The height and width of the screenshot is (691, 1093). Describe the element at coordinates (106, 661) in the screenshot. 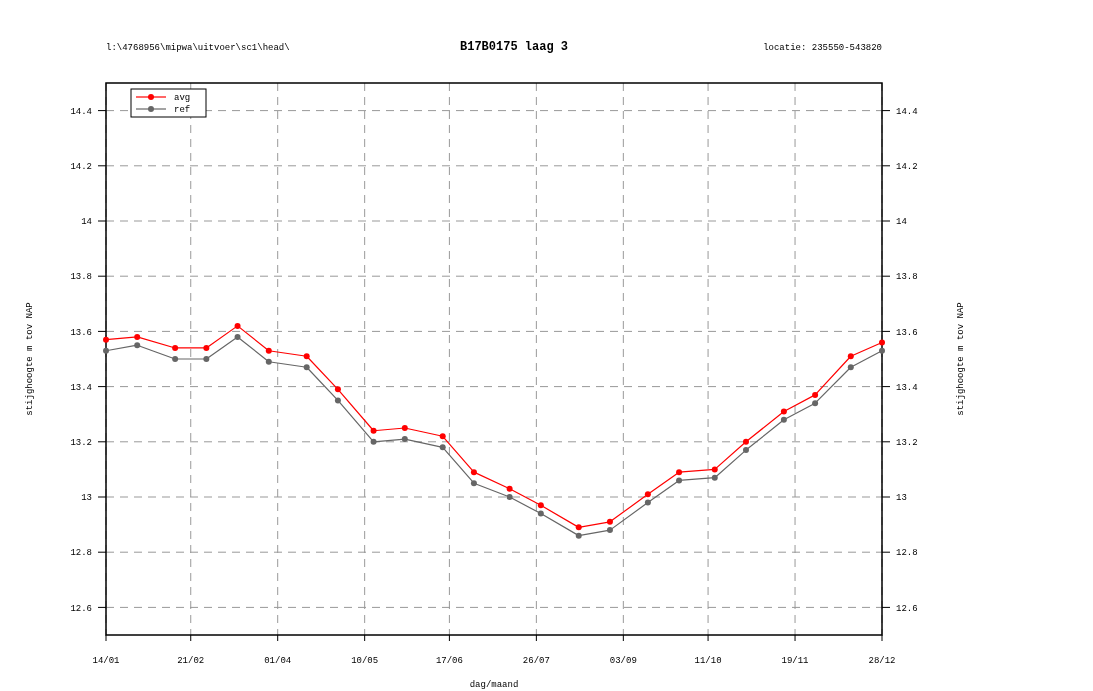

I see `x-tick-label: 14/01` at that location.